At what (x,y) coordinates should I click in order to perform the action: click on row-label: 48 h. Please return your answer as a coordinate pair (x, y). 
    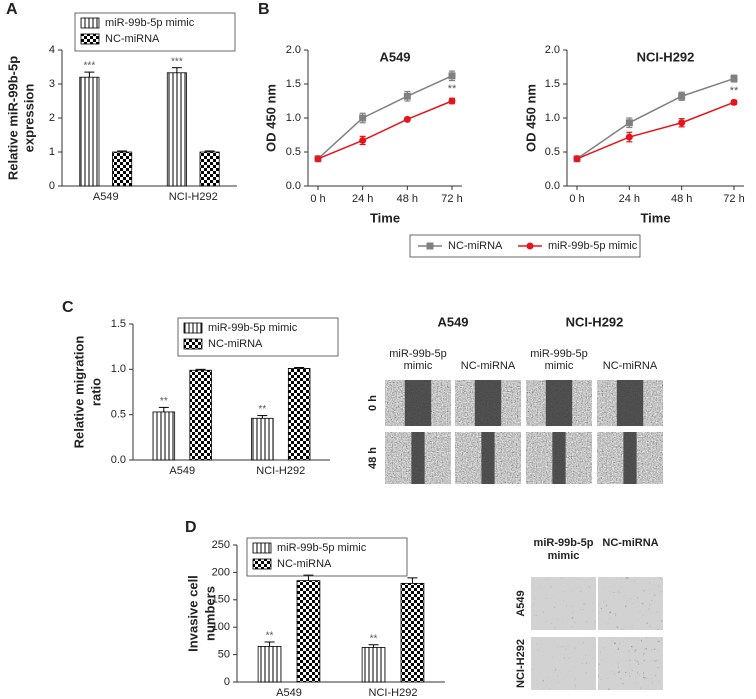
    Looking at the image, I should click on (373, 458).